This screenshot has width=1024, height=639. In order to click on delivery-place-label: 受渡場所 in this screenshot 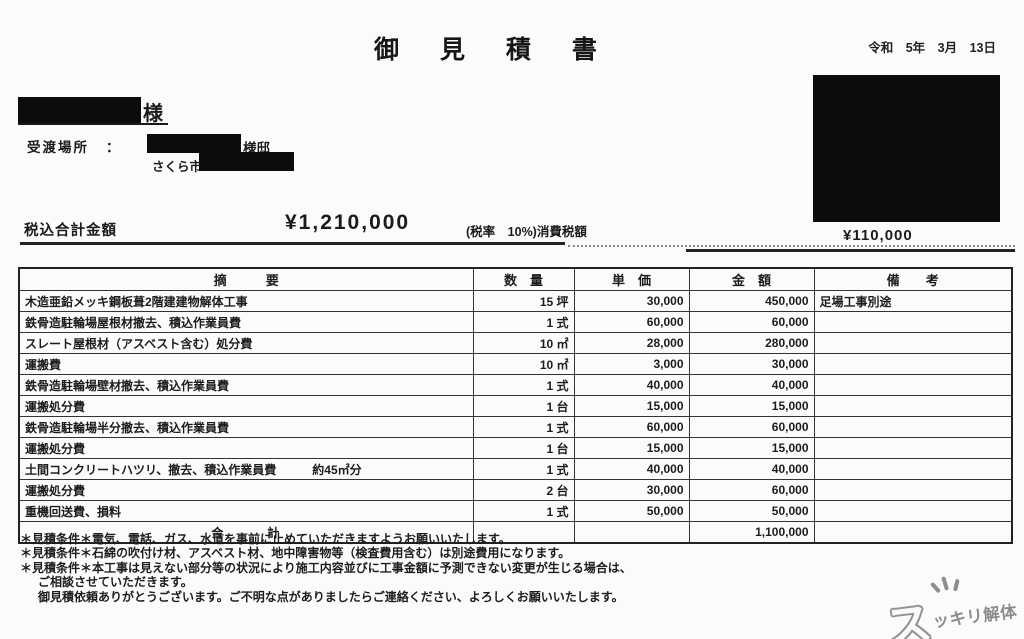, I will do `click(58, 147)`.